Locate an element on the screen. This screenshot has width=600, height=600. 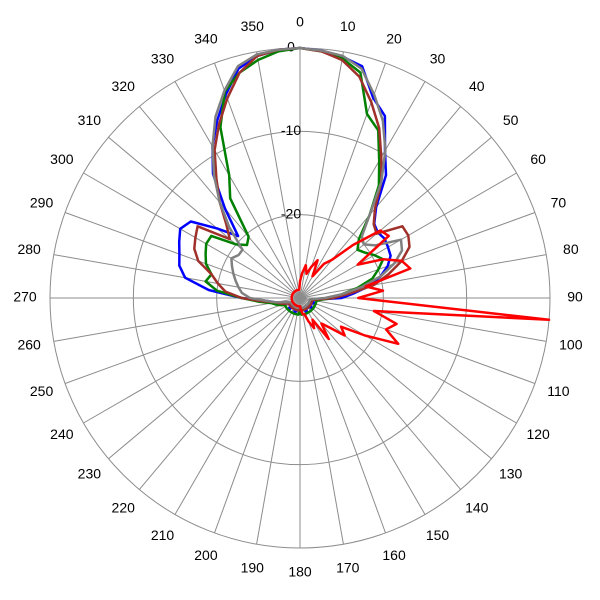
r-tick-label: 0 is located at coordinates (291, 47).